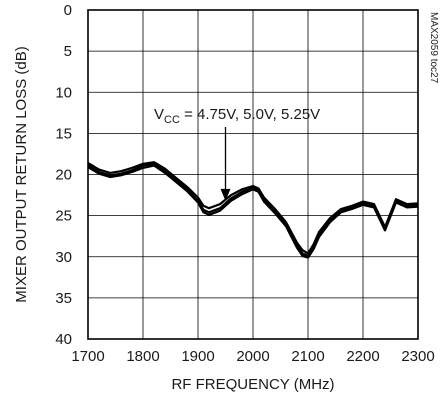 This screenshot has width=440, height=400. What do you see at coordinates (417, 356) in the screenshot?
I see `x-tick-label: 2300` at bounding box center [417, 356].